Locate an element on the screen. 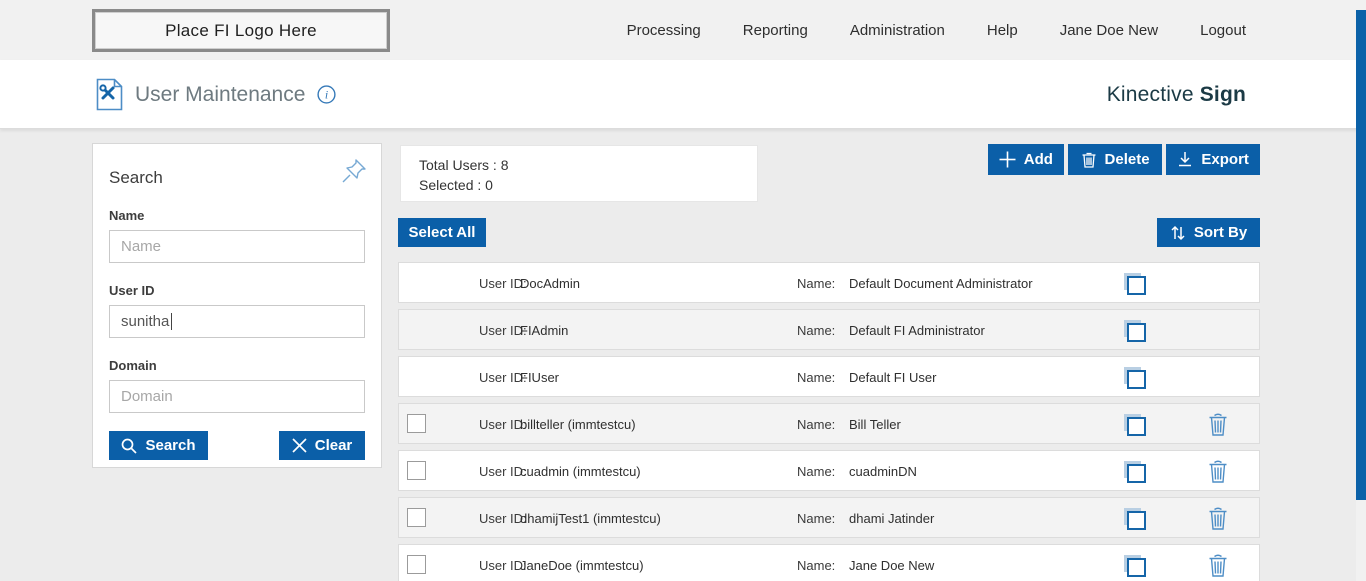  svg-text: i is located at coordinates (326, 95).